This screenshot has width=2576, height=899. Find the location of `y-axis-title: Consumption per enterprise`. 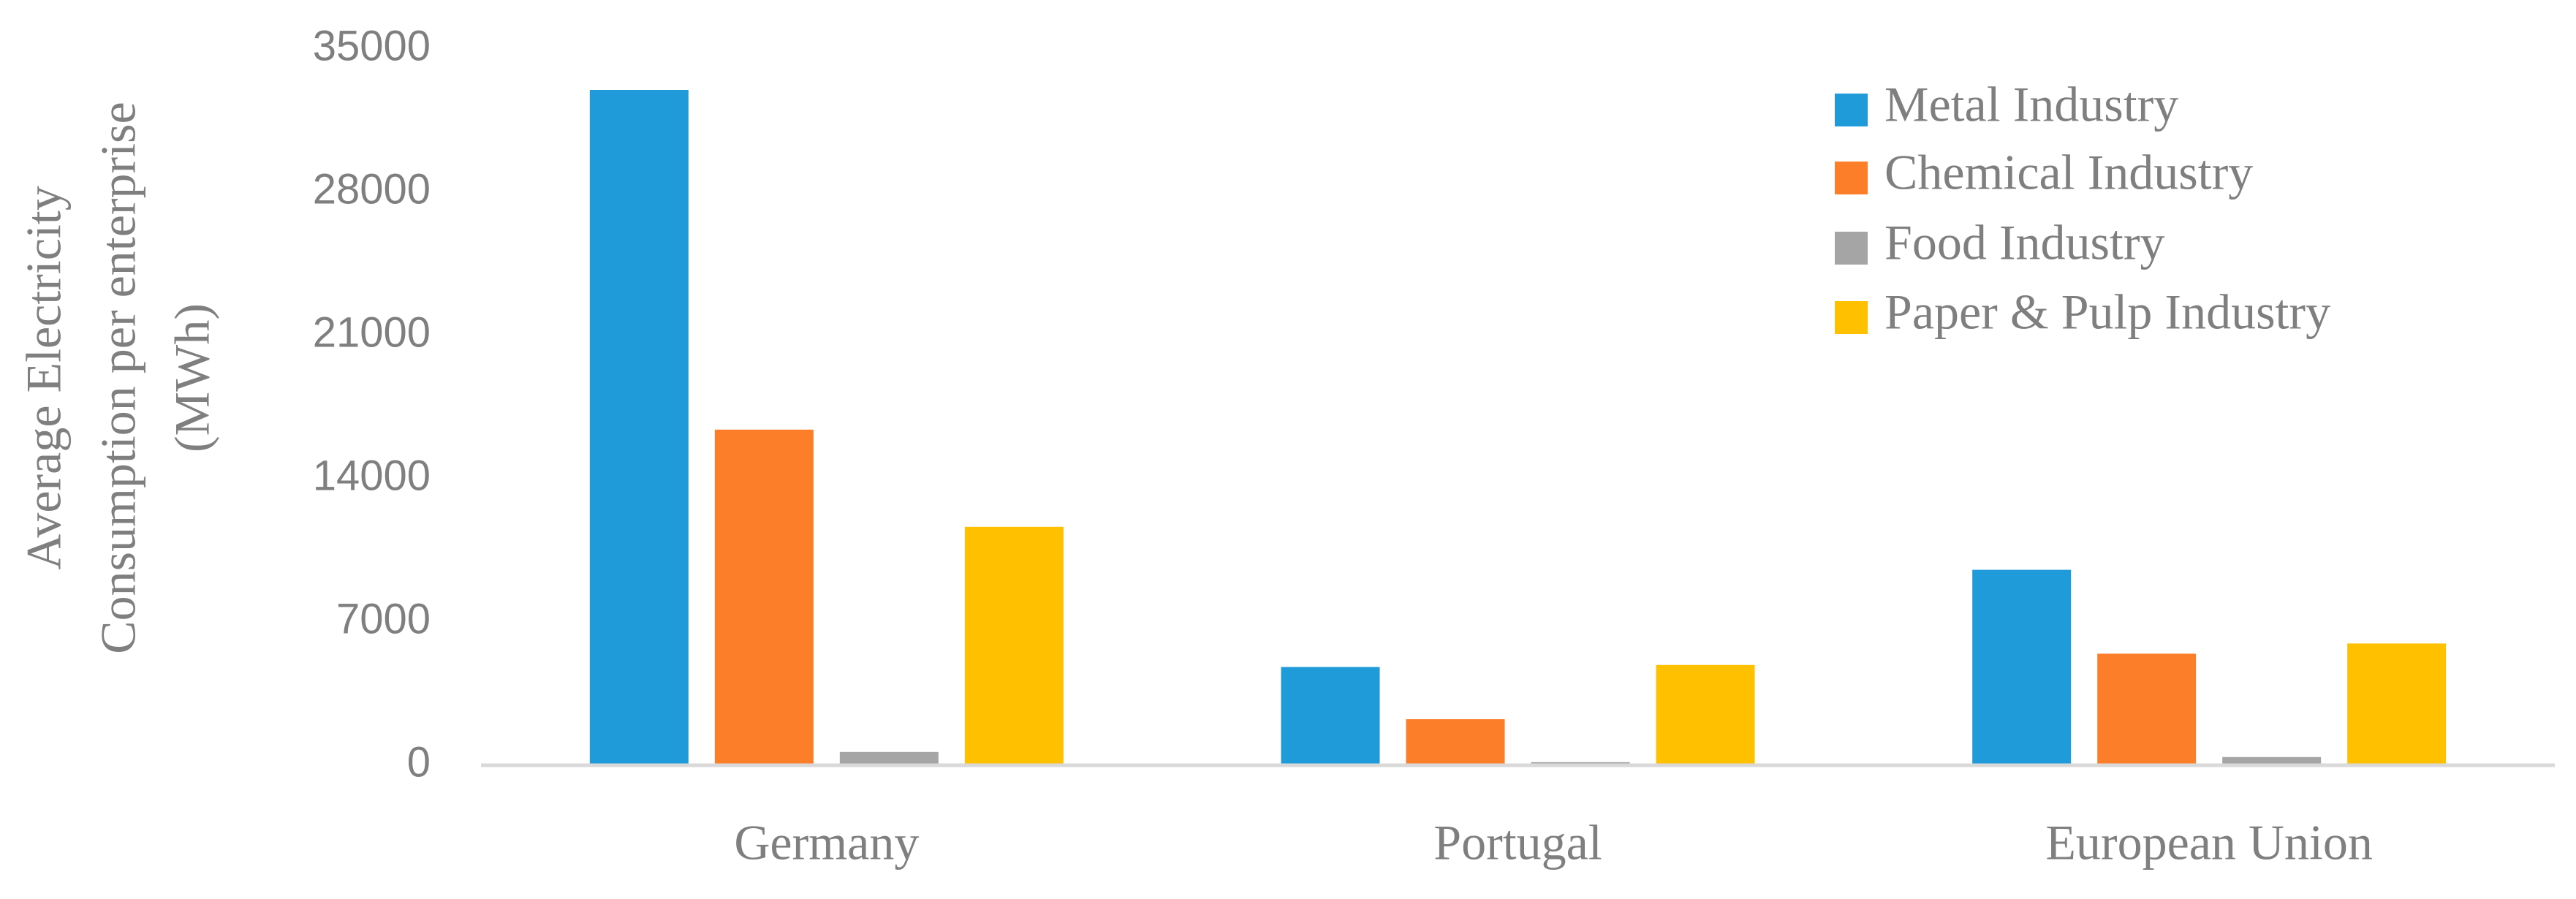

y-axis-title: Consumption per enterprise is located at coordinates (118, 377).